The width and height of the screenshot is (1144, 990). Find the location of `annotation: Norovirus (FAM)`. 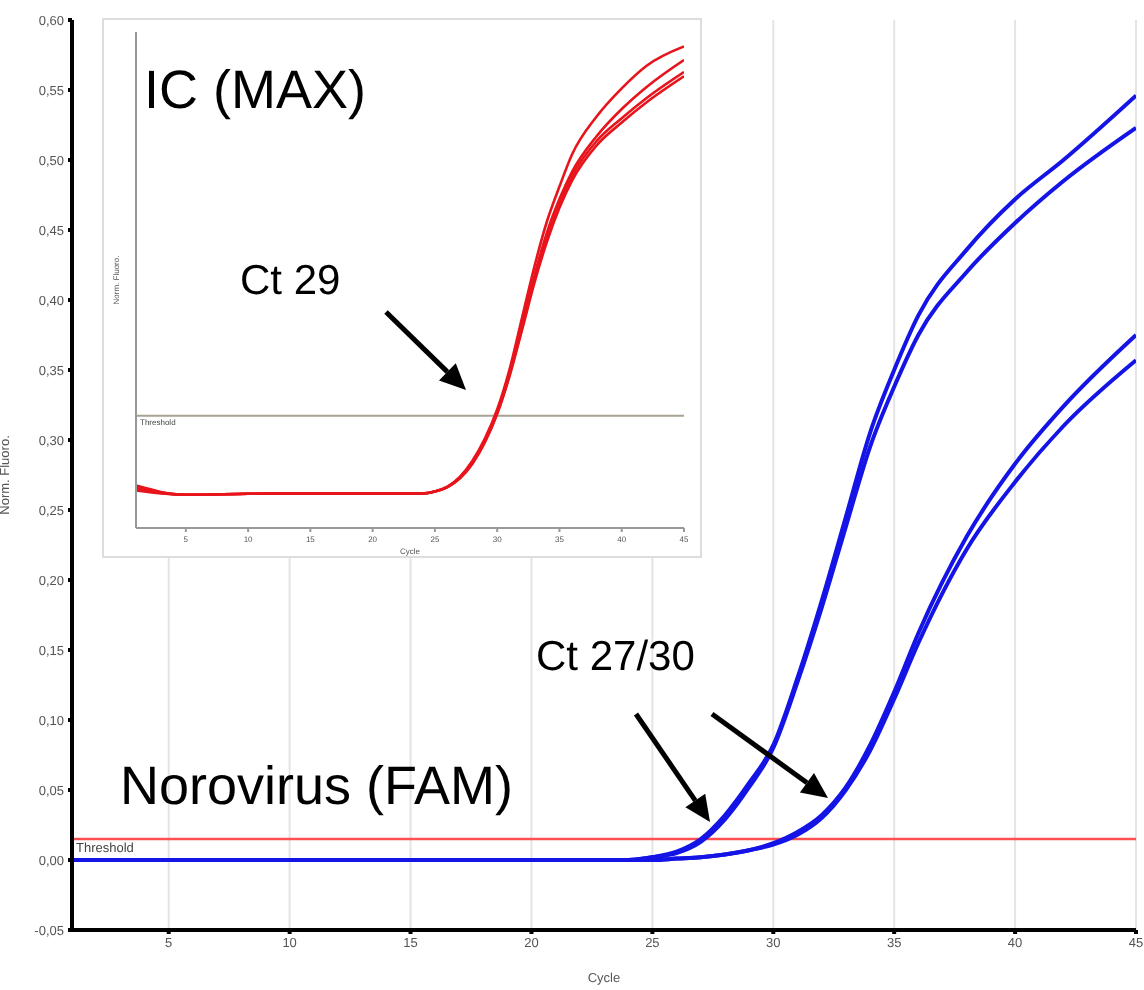

annotation: Norovirus (FAM) is located at coordinates (317, 786).